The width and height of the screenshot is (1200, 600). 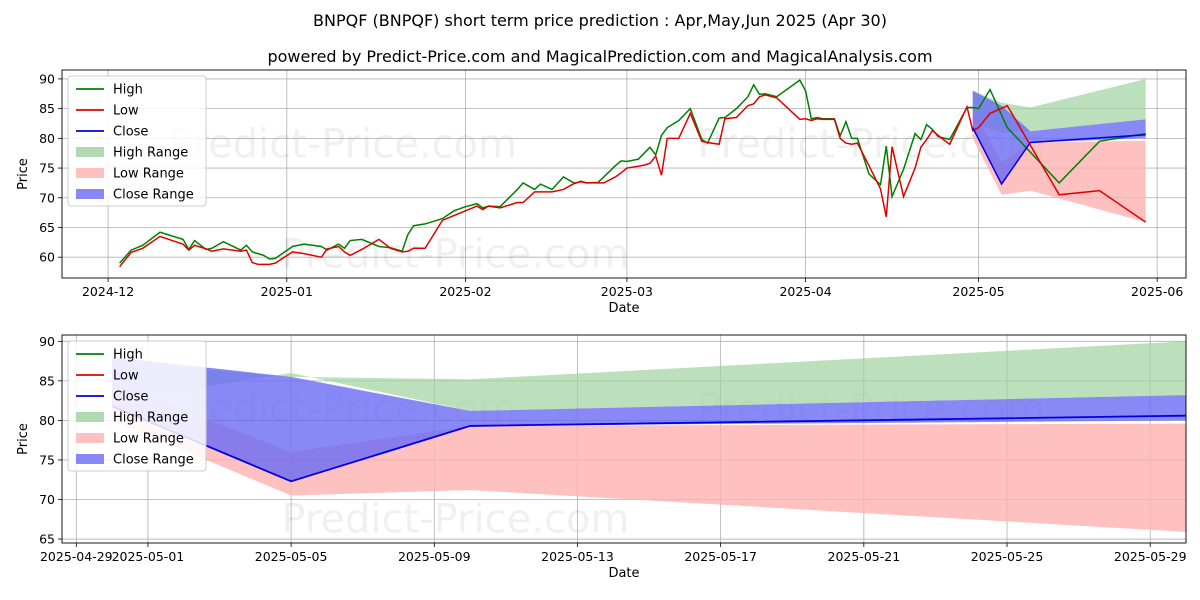 What do you see at coordinates (1157, 291) in the screenshot?
I see `x-tick-label: 2025-06` at bounding box center [1157, 291].